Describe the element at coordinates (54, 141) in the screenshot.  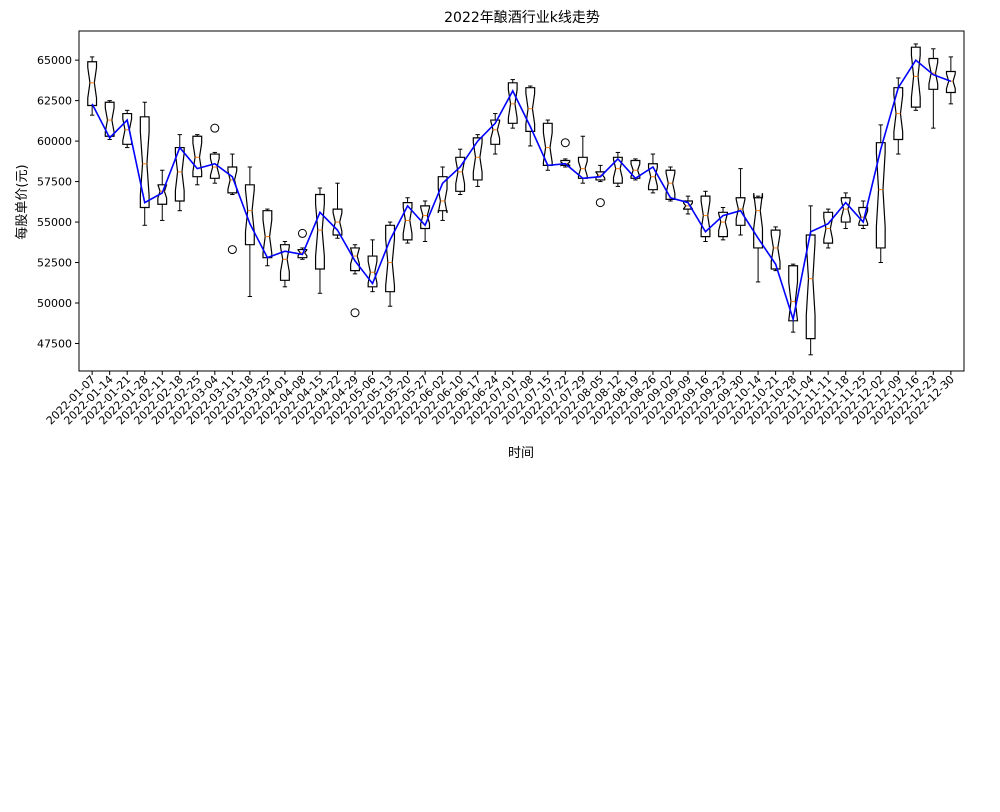
I see `y-tick-label-60000: 60000` at that location.